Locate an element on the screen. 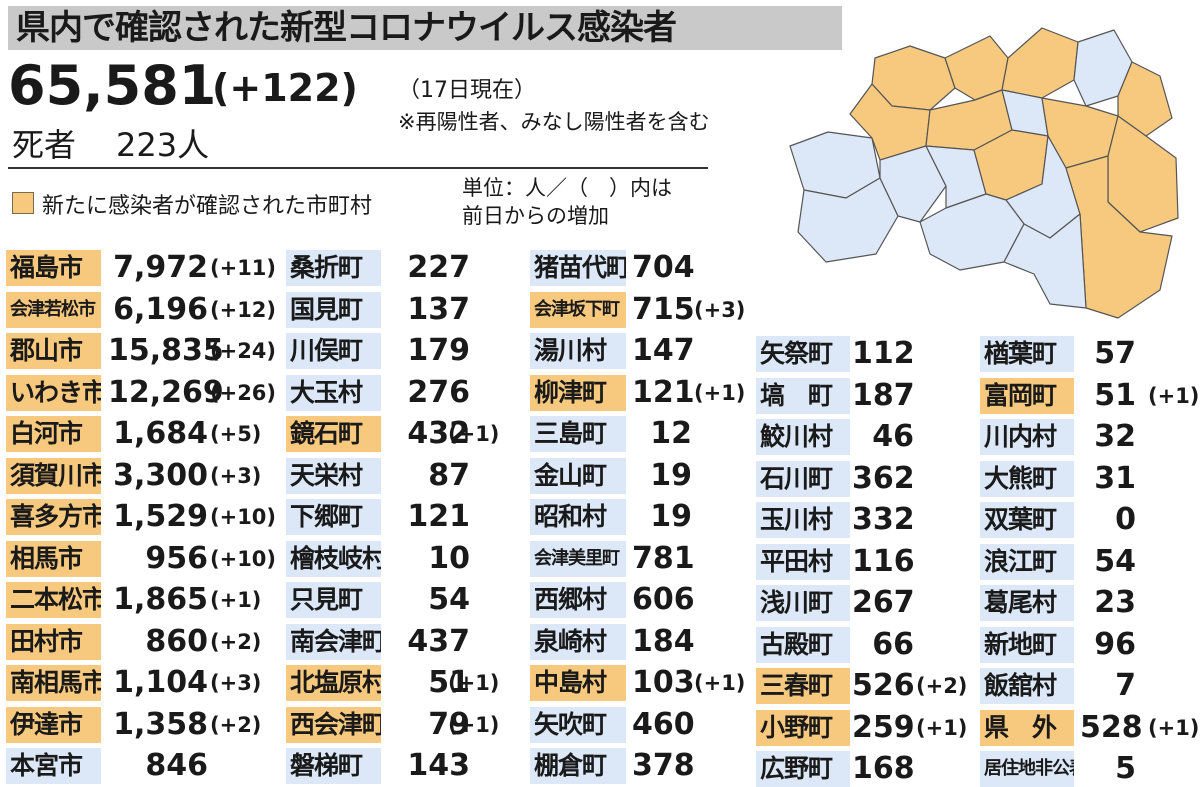 This screenshot has width=1200, height=787. municipality-count: 116 is located at coordinates (883, 561).